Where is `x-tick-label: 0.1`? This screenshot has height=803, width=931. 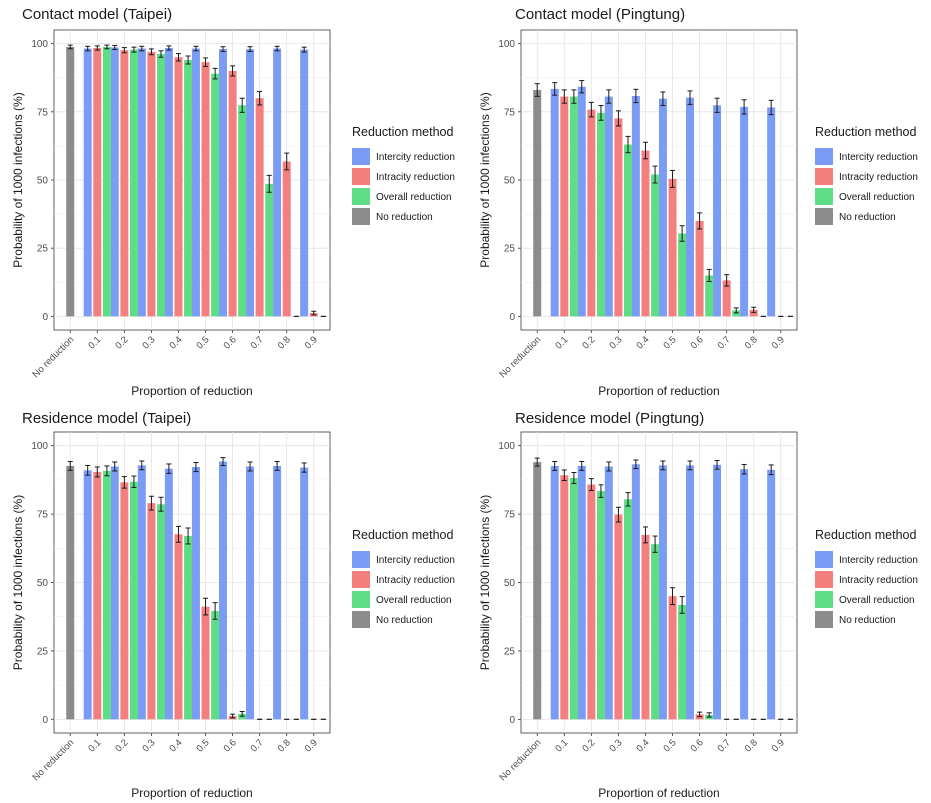 x-tick-label: 0.1 is located at coordinates (94, 745).